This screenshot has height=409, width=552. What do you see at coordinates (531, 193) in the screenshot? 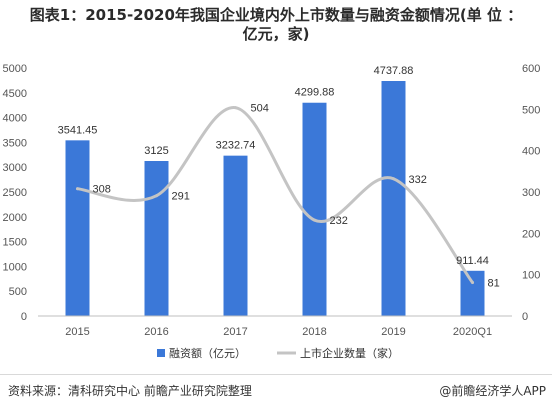
I see `y-right-tick-label: 300` at bounding box center [531, 193].